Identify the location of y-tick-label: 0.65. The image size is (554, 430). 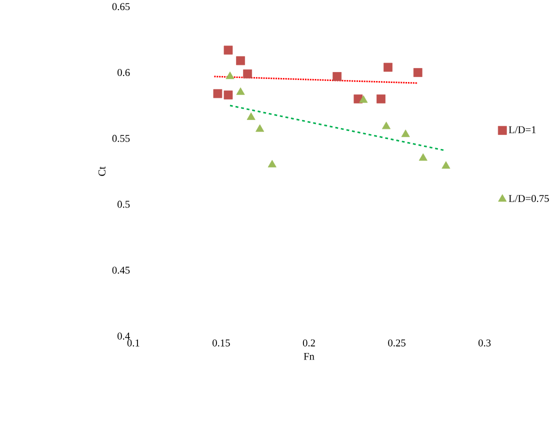
(121, 6).